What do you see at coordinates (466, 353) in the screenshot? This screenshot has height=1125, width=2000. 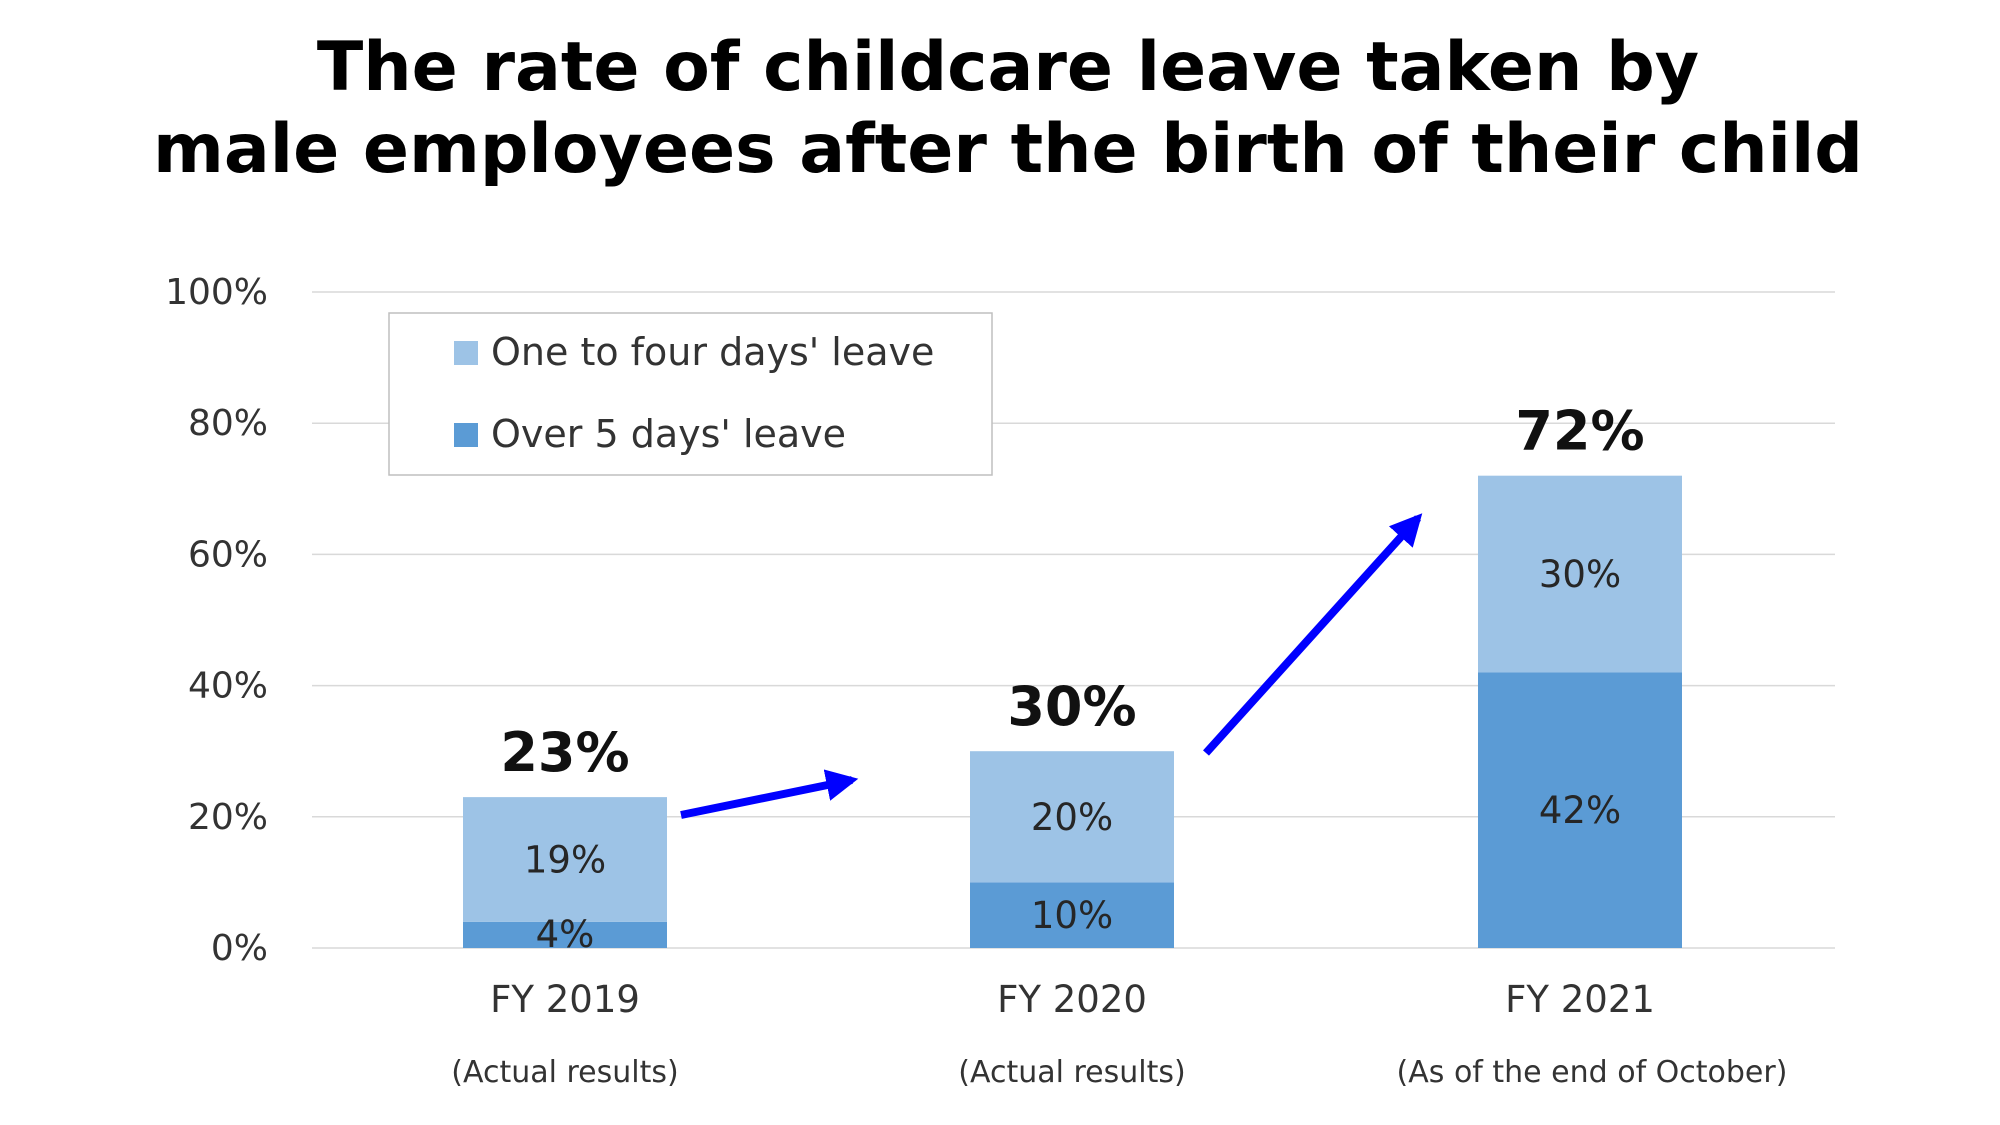 I see `legend-swatch-one-to-four-days` at bounding box center [466, 353].